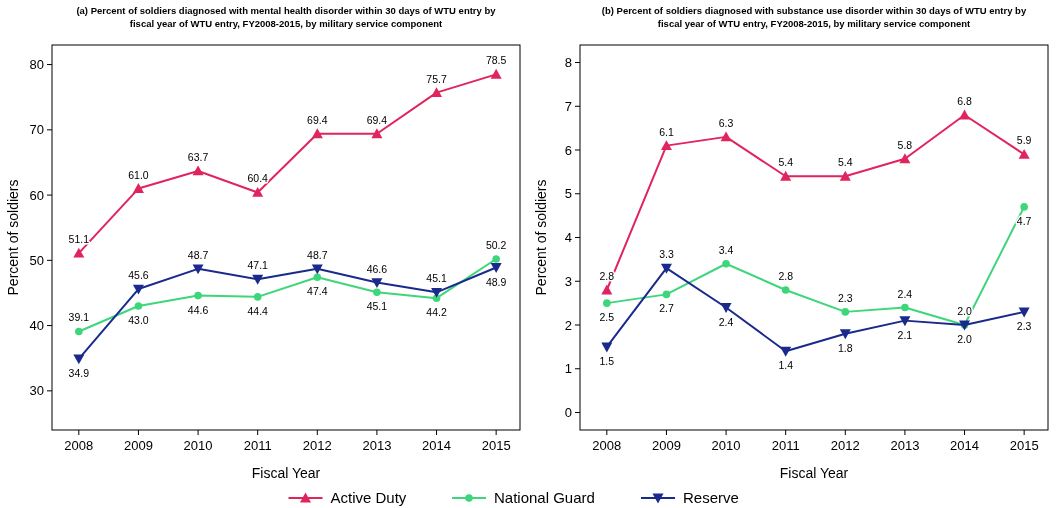 The width and height of the screenshot is (1059, 508). Describe the element at coordinates (544, 498) in the screenshot. I see `legend-label: National Guard` at that location.